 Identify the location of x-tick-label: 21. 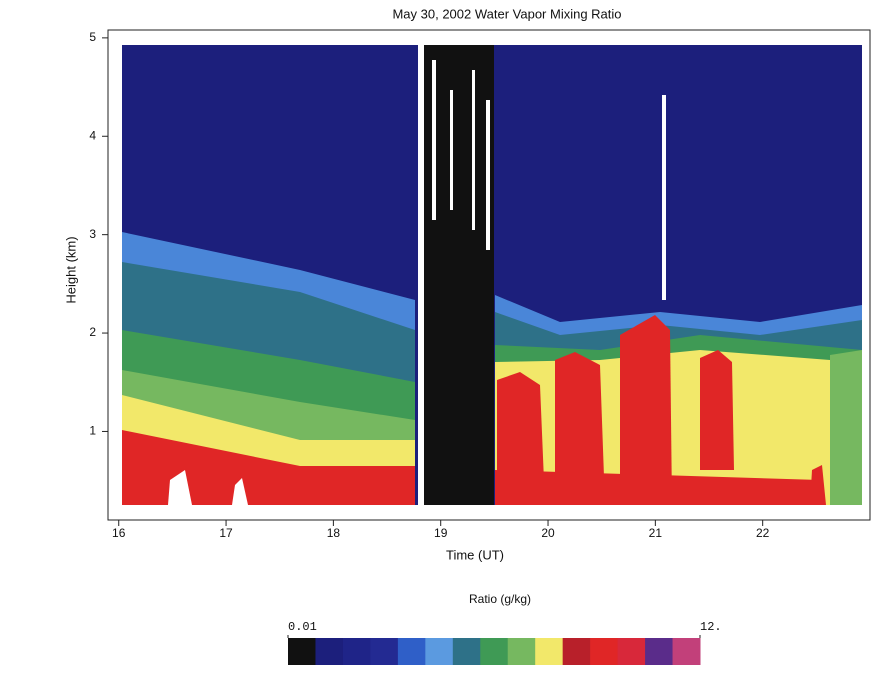
(656, 533).